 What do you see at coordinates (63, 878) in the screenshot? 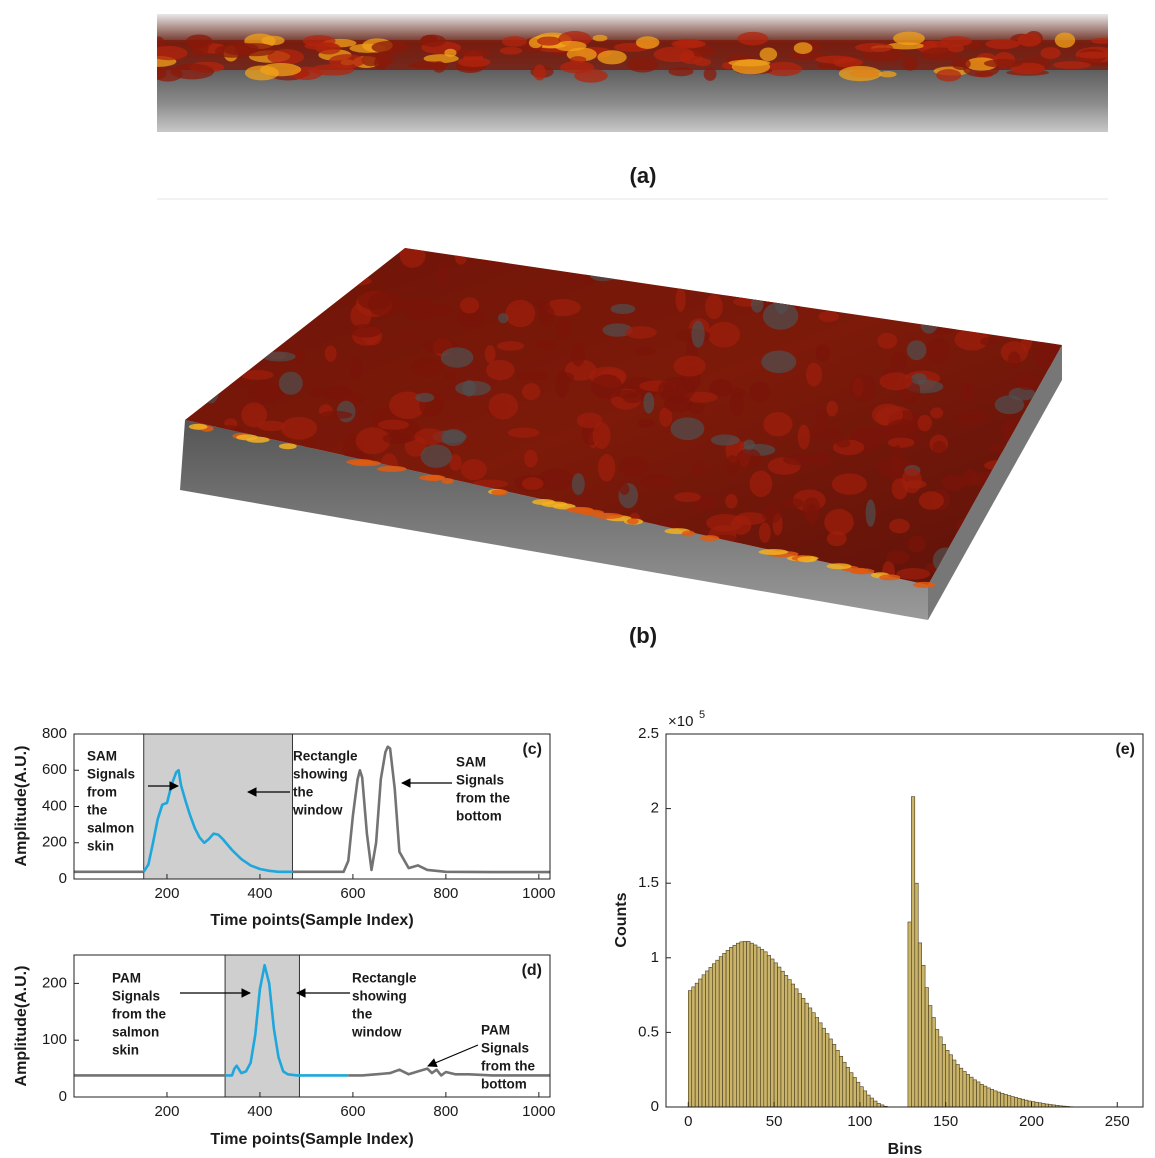
I see `y-tick-label: 0` at bounding box center [63, 878].